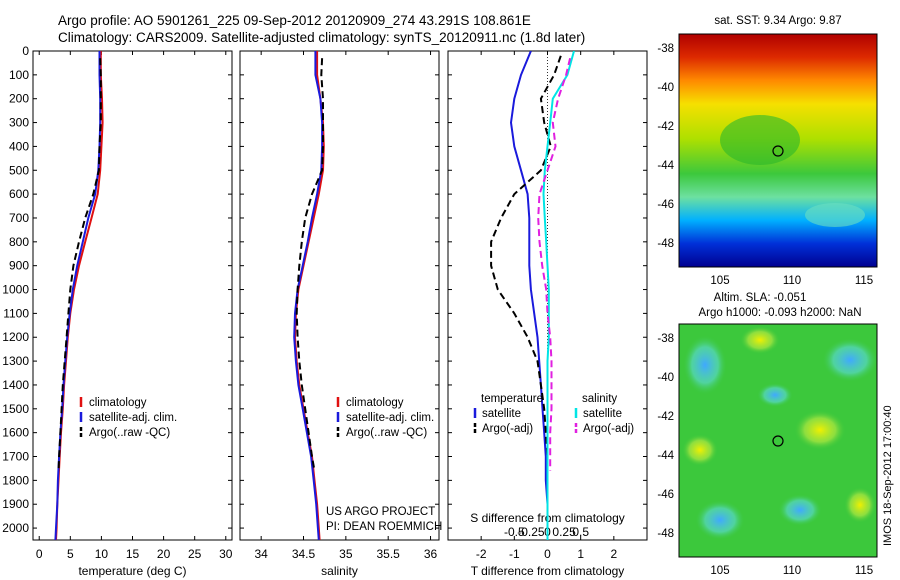  What do you see at coordinates (888, 475) in the screenshot?
I see `side-timestamp: IMOS 18-Sep-2012 17:00:40` at bounding box center [888, 475].